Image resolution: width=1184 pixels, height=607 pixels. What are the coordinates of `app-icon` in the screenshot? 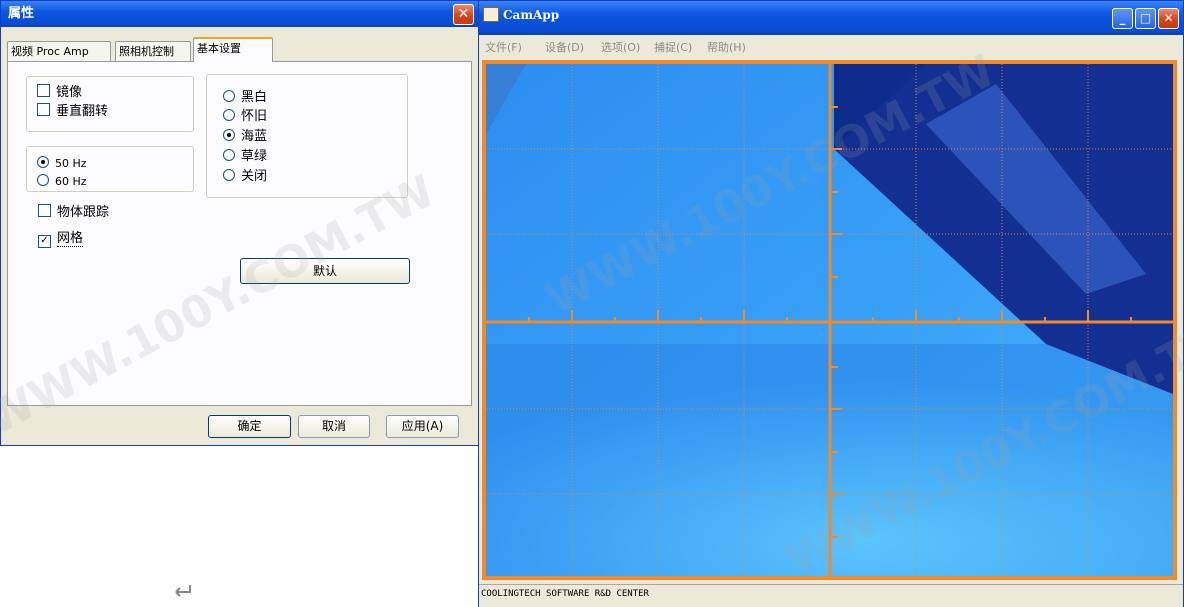 It's located at (491, 14).